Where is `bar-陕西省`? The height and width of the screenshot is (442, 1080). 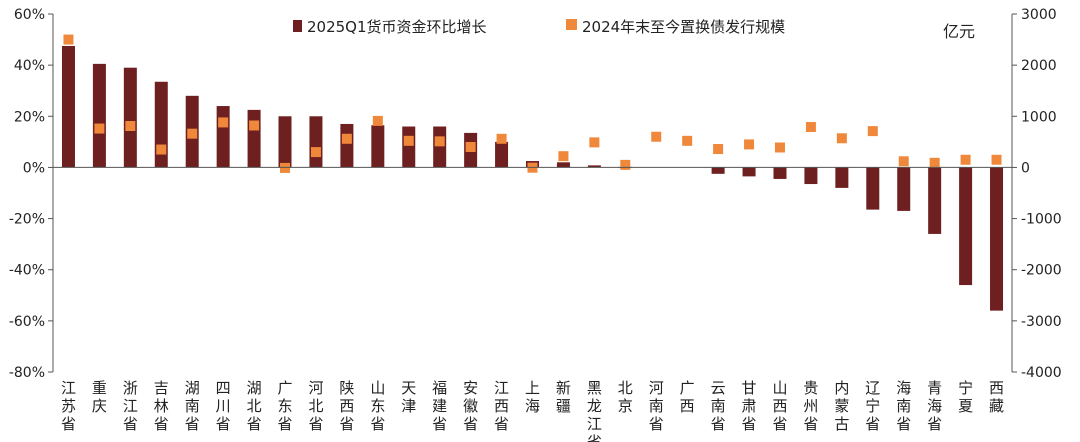
bar-陕西省 is located at coordinates (347, 145).